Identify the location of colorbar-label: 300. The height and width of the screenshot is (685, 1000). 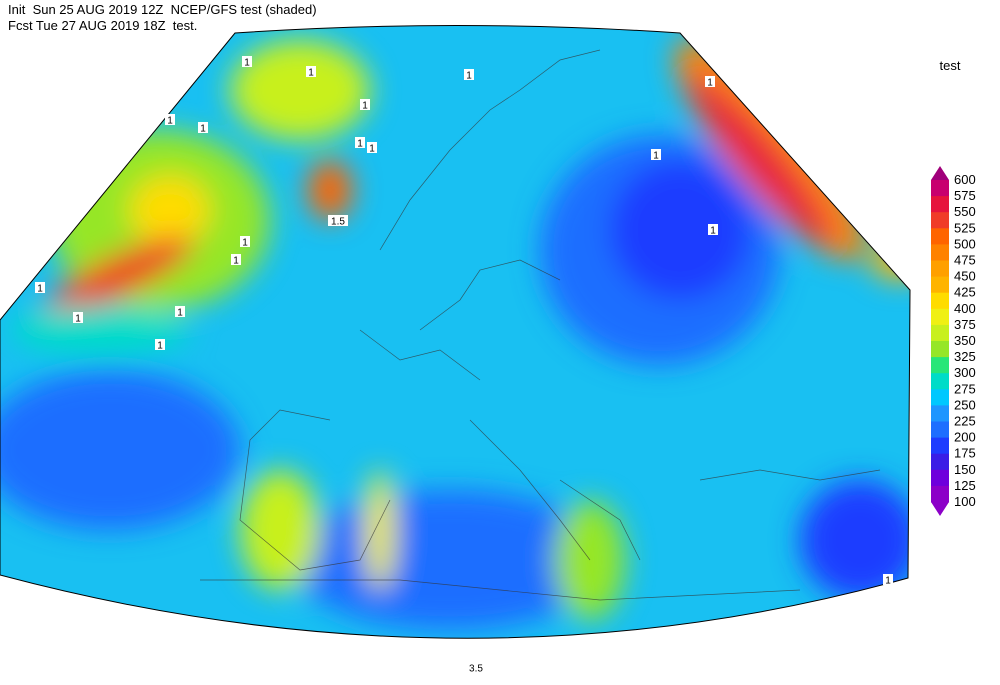
(965, 372).